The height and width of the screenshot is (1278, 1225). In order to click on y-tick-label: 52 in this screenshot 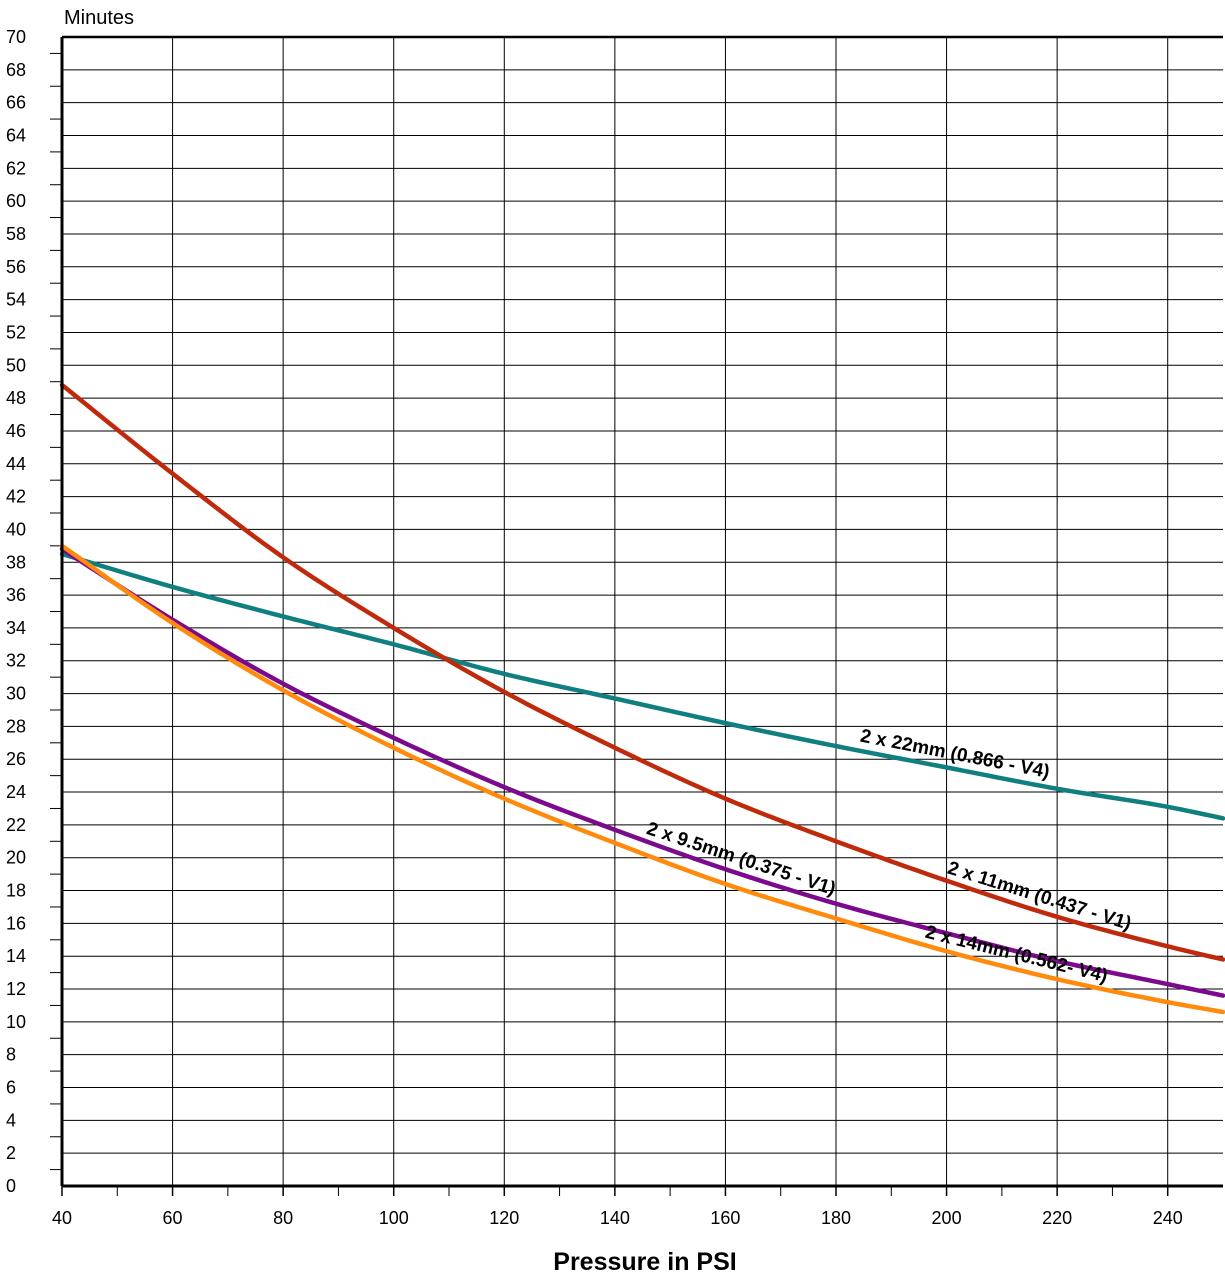, I will do `click(16, 332)`.